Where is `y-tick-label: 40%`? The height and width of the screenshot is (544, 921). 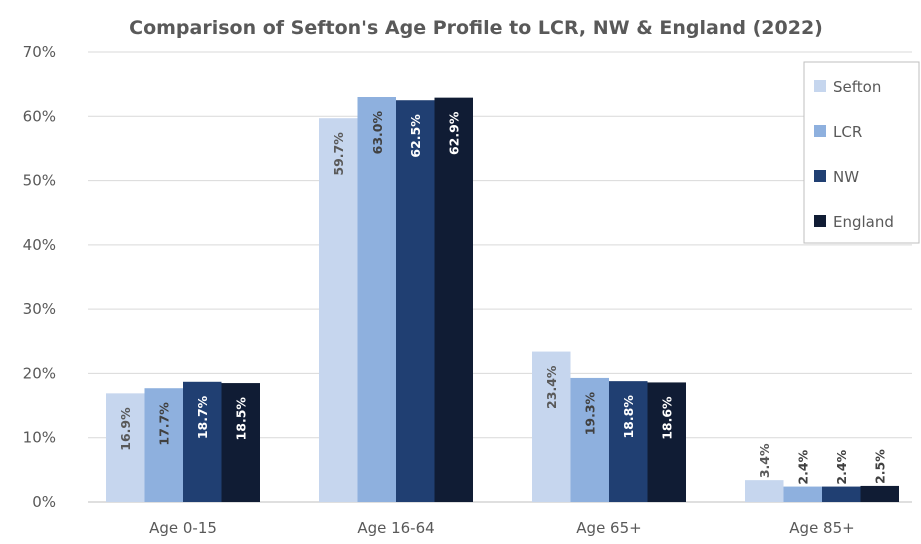
y-tick-label: 40% is located at coordinates (39, 245).